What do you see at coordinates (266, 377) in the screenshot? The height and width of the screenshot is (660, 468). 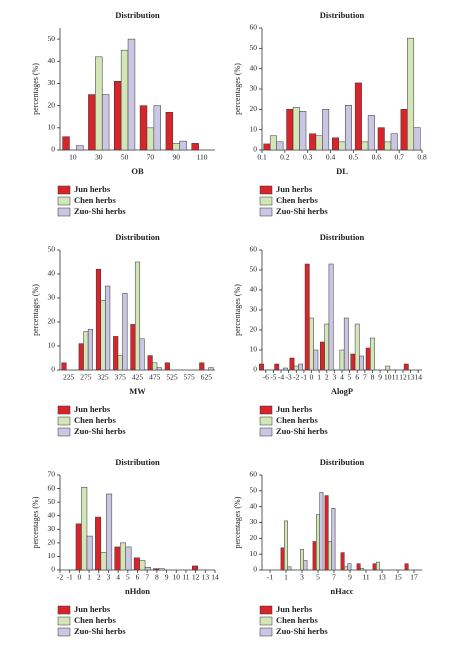 I see `x-tick-label: -6` at bounding box center [266, 377].